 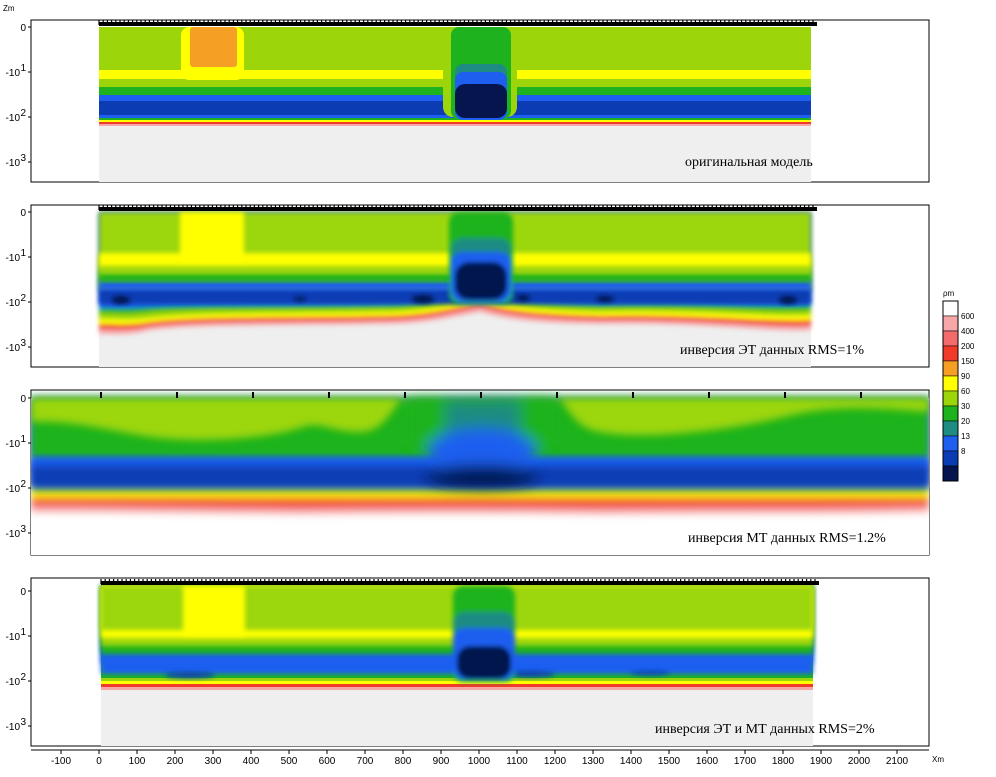 I want to click on colorbar-label: 150, so click(x=968, y=361).